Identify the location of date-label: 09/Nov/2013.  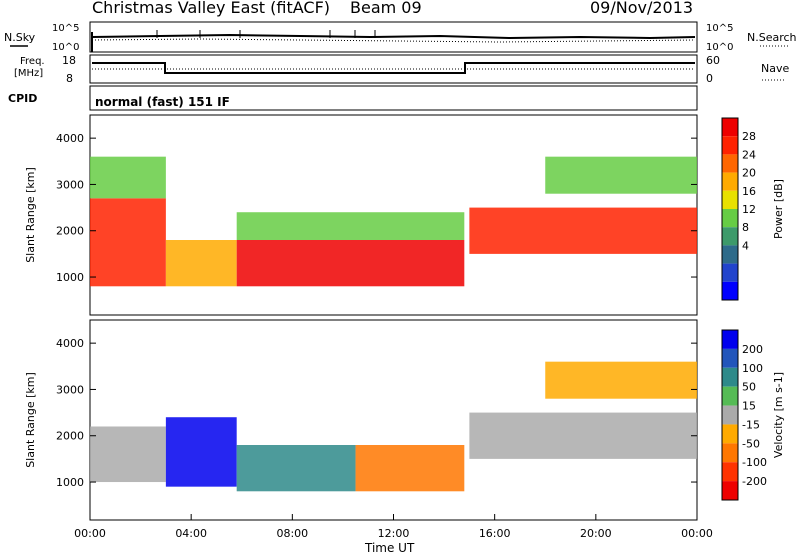
(641, 8).